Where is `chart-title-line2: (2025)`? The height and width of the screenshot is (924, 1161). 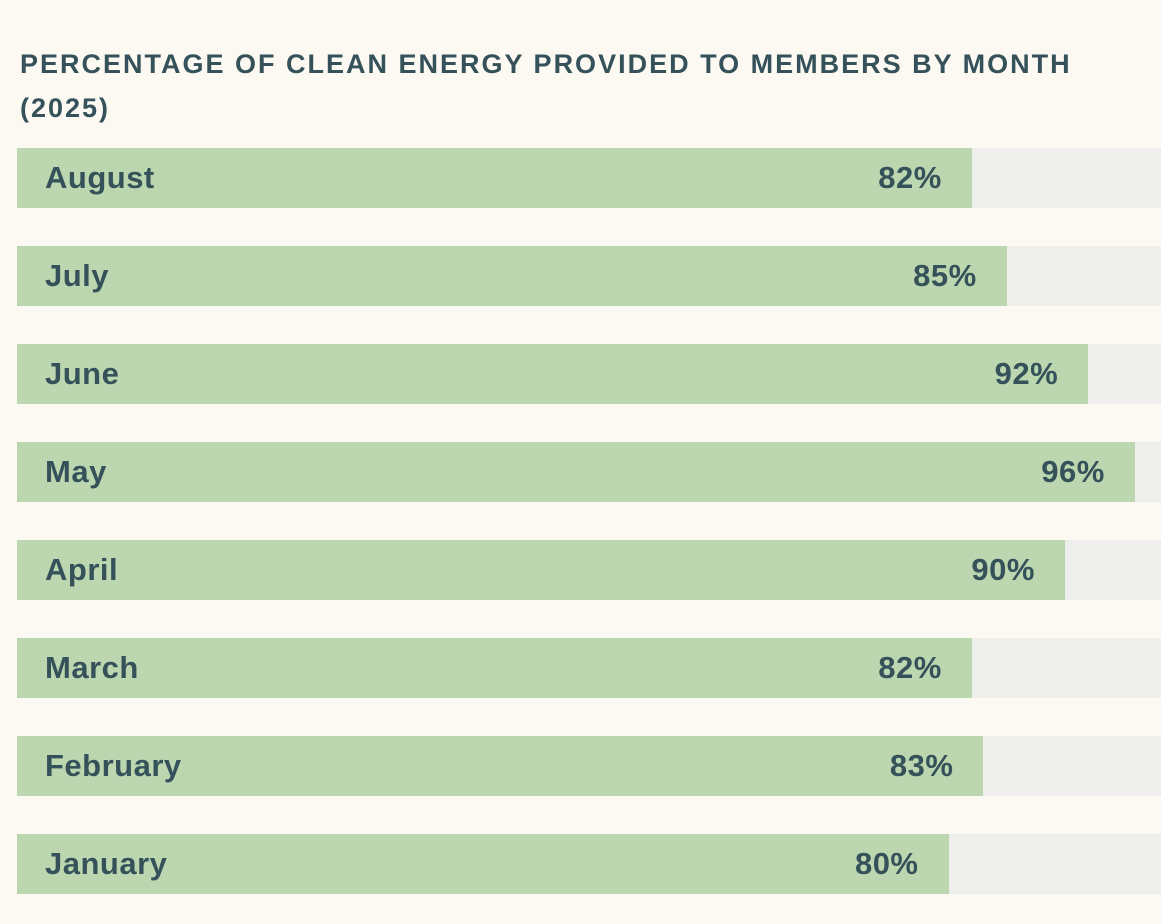 chart-title-line2: (2025) is located at coordinates (65, 108).